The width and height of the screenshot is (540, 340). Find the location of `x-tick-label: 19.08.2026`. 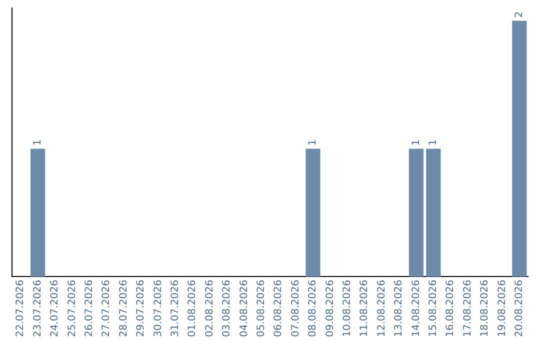

x-tick-label: 19.08.2026 is located at coordinates (502, 309).